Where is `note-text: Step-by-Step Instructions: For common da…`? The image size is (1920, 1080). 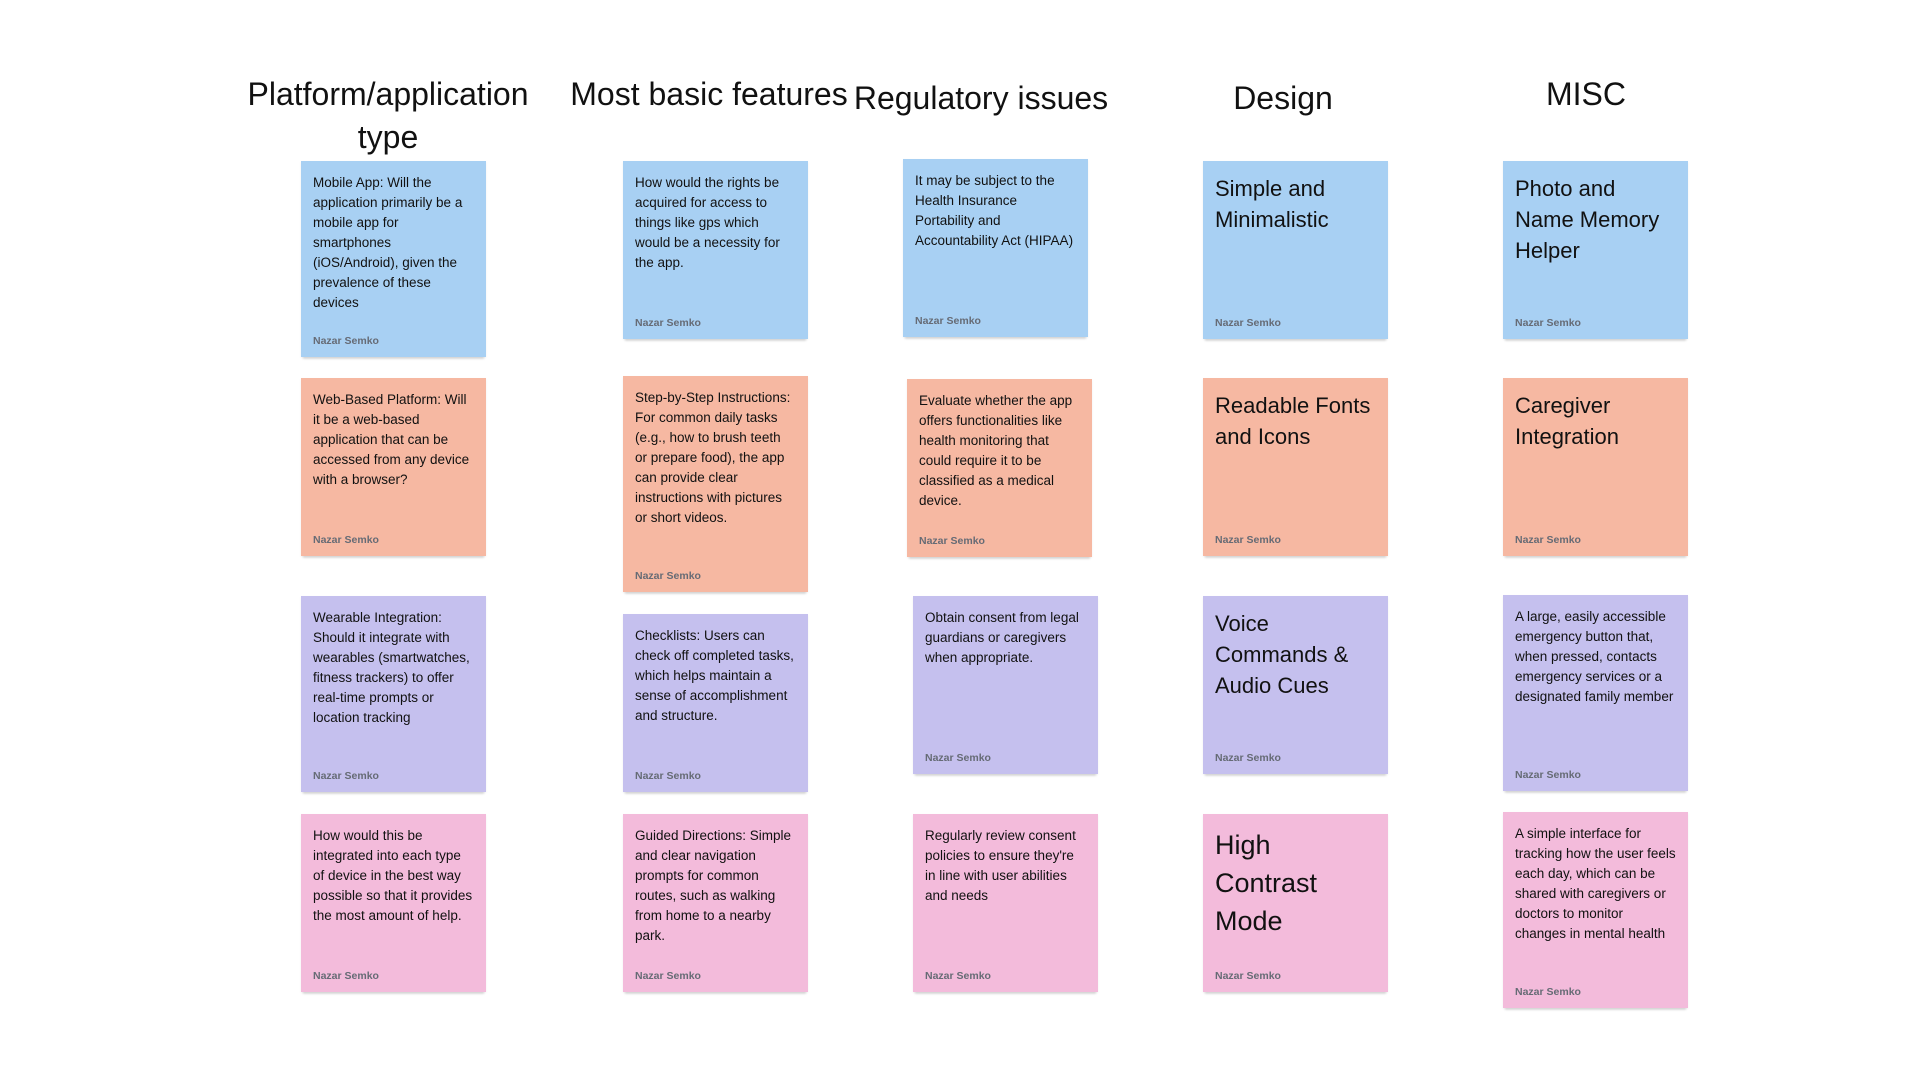 note-text: Step-by-Step Instructions: For common da… is located at coordinates (713, 457).